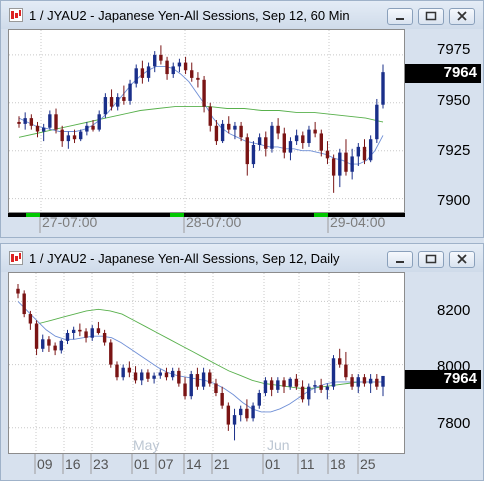 This screenshot has height=481, width=484. What do you see at coordinates (307, 464) in the screenshot?
I see `x-tick-label: 11` at bounding box center [307, 464].